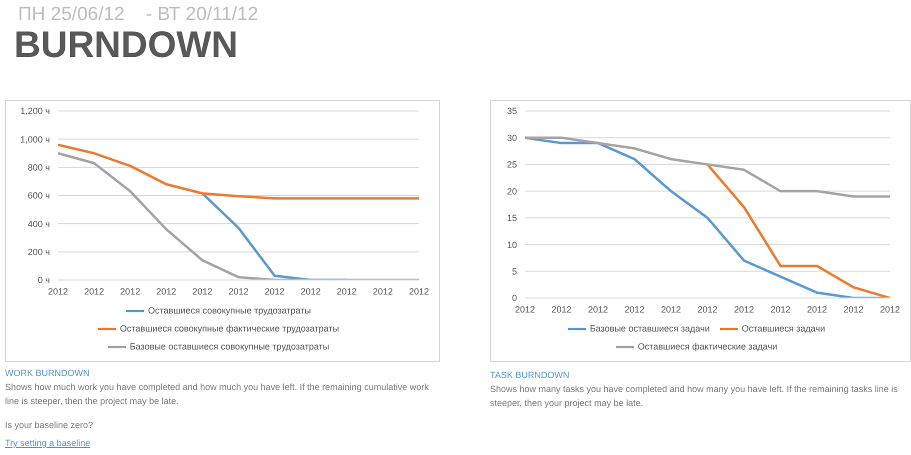  I want to click on y-tick-label: 5, so click(514, 271).